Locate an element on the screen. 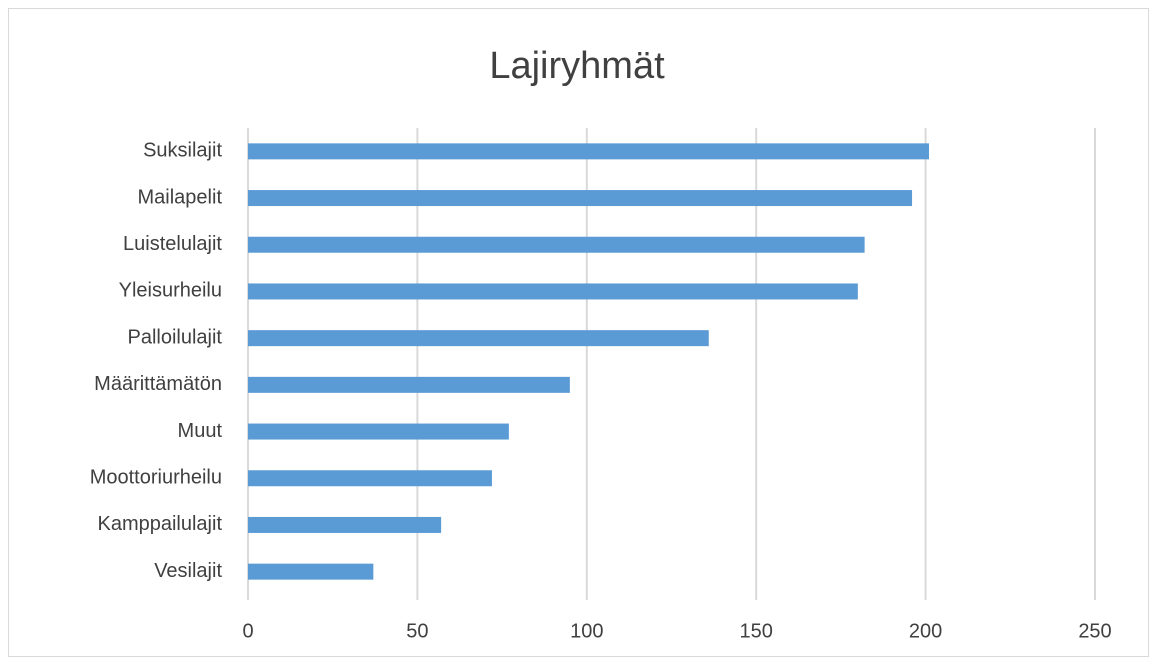 The height and width of the screenshot is (666, 1154). y-tick-label: Määrittämätön is located at coordinates (158, 384).